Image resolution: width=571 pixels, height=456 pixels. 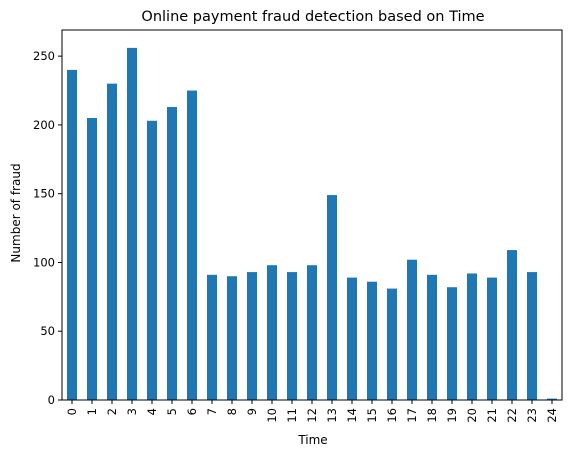 What do you see at coordinates (132, 411) in the screenshot?
I see `x-tick-label: 3` at bounding box center [132, 411].